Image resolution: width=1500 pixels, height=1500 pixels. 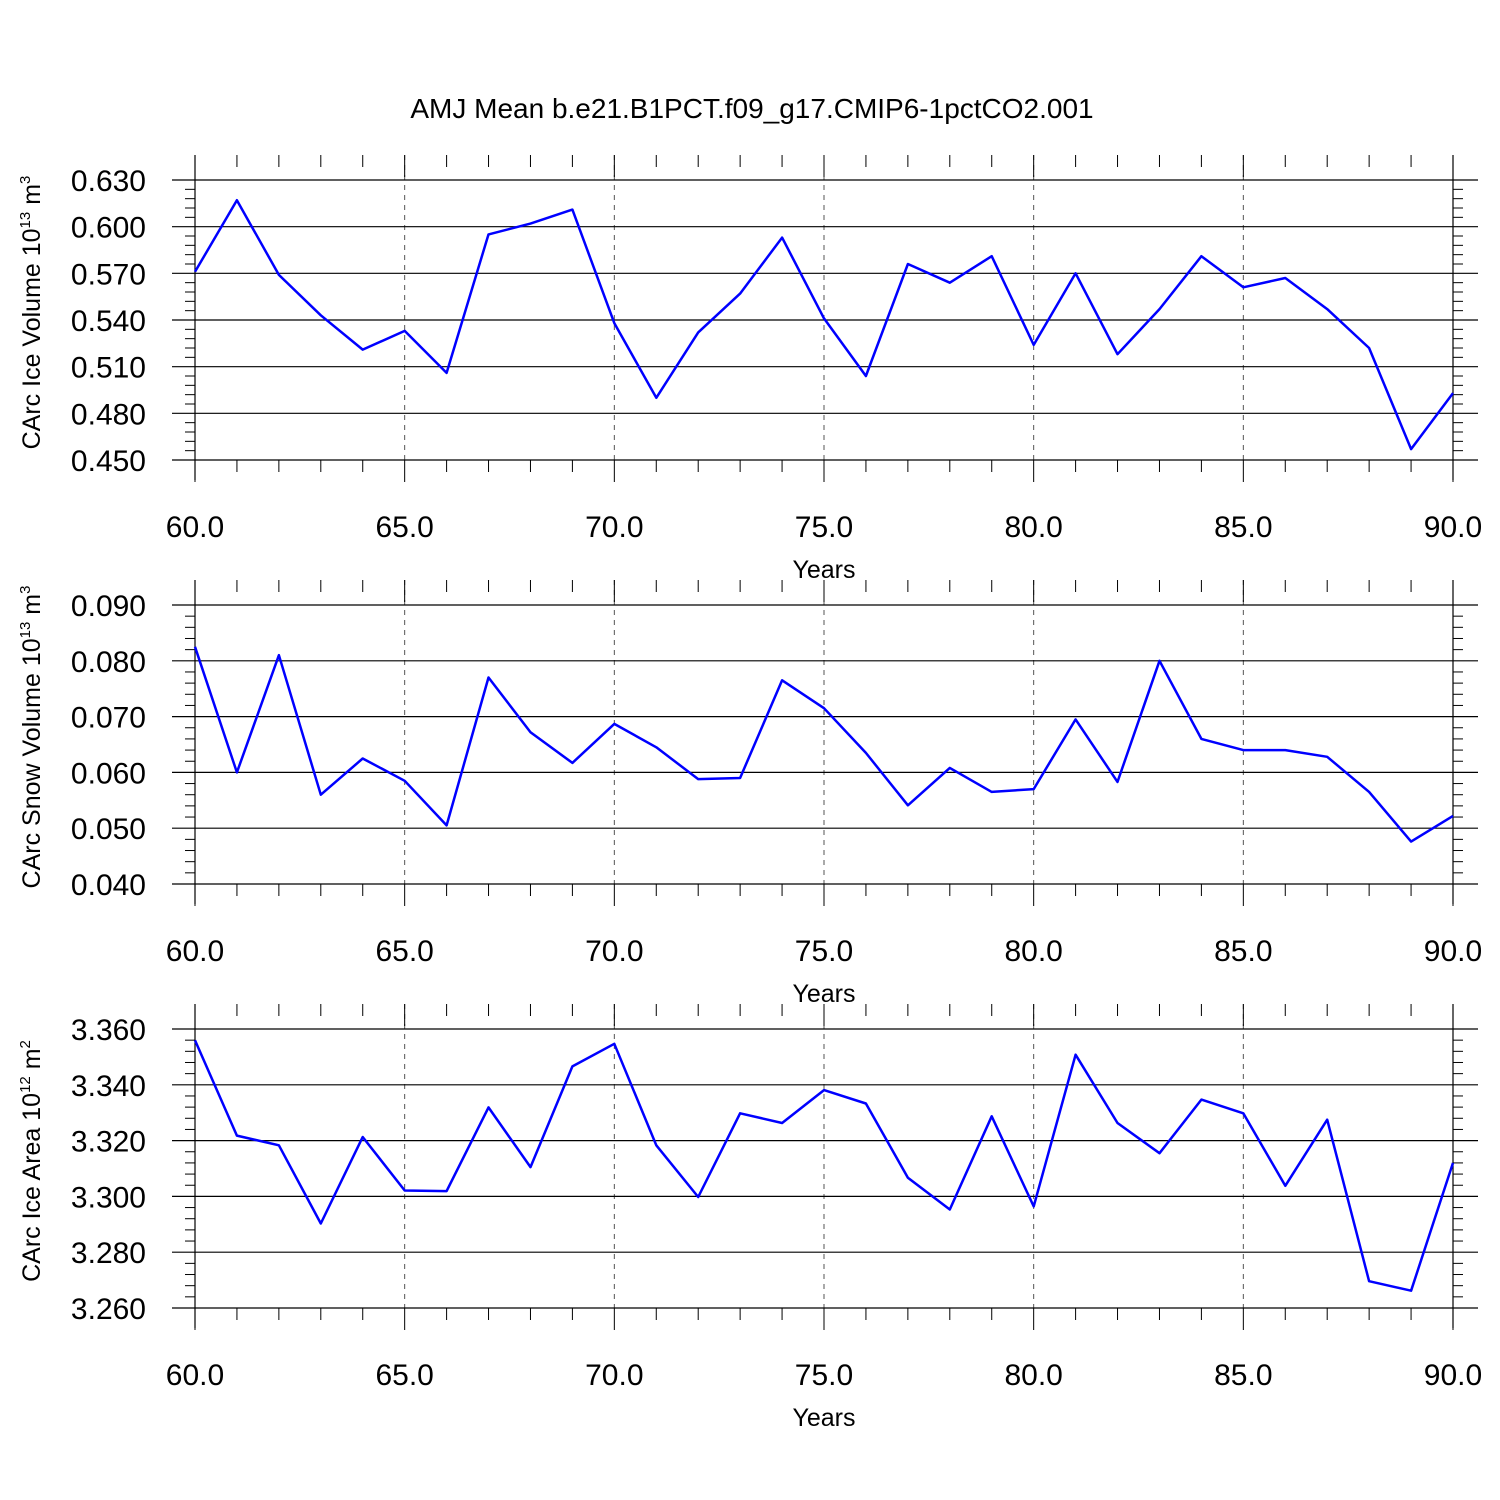 What do you see at coordinates (108, 662) in the screenshot?
I see `y-tick-label: 0.080` at bounding box center [108, 662].